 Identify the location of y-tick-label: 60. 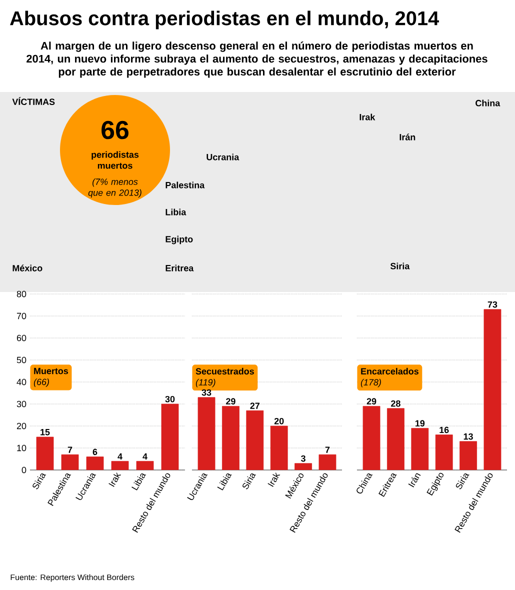
(21, 338).